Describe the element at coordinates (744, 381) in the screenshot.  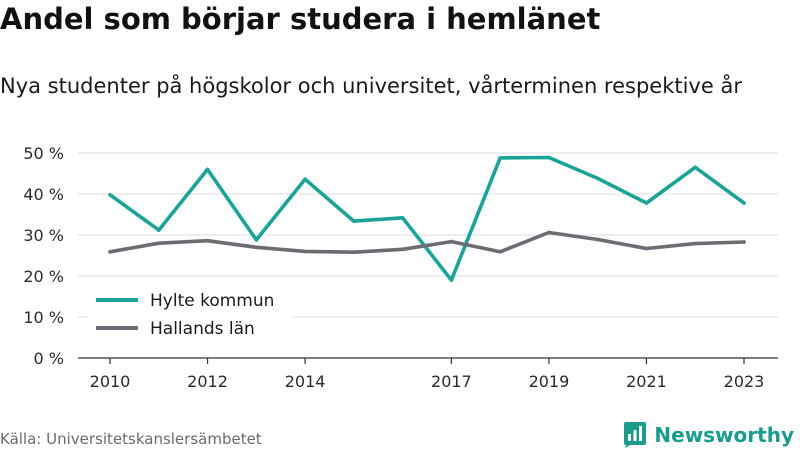
I see `x-tick-label: 2023` at that location.